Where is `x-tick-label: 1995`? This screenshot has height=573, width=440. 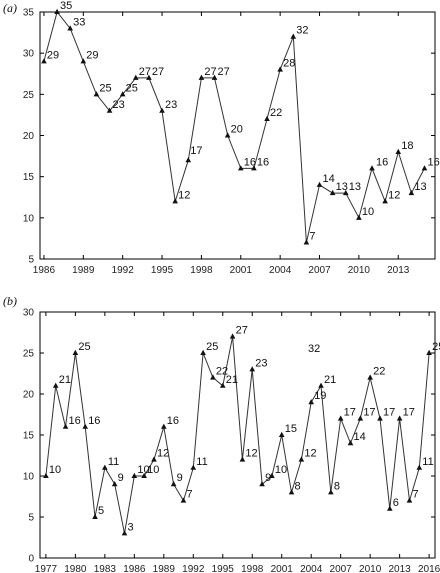
x-tick-label: 1995 is located at coordinates (223, 568).